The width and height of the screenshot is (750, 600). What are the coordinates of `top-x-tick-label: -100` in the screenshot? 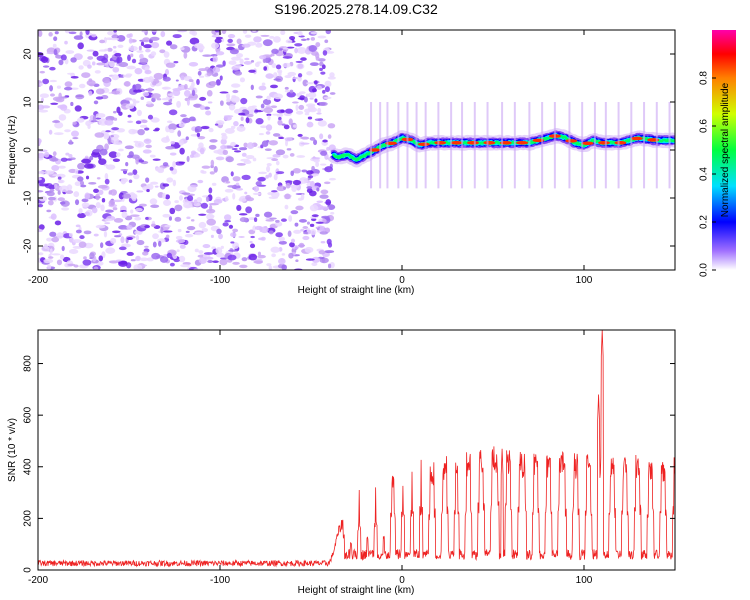 It's located at (220, 280).